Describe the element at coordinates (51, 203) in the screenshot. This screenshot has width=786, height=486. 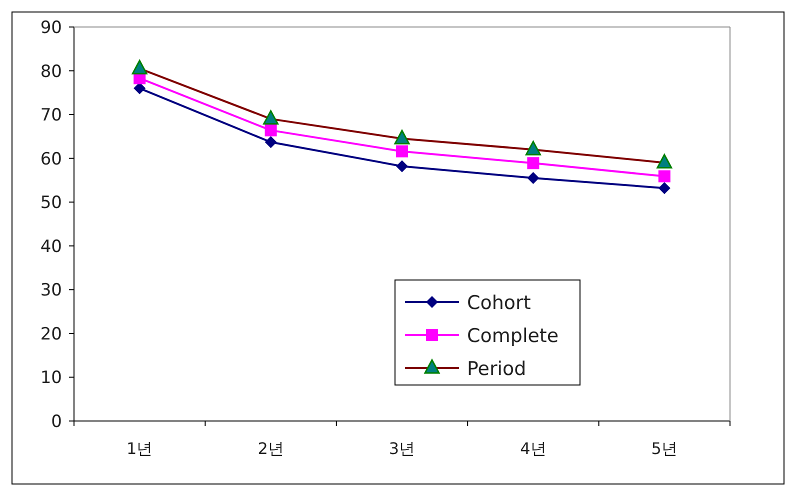
I see `y-tick-label: 50` at that location.